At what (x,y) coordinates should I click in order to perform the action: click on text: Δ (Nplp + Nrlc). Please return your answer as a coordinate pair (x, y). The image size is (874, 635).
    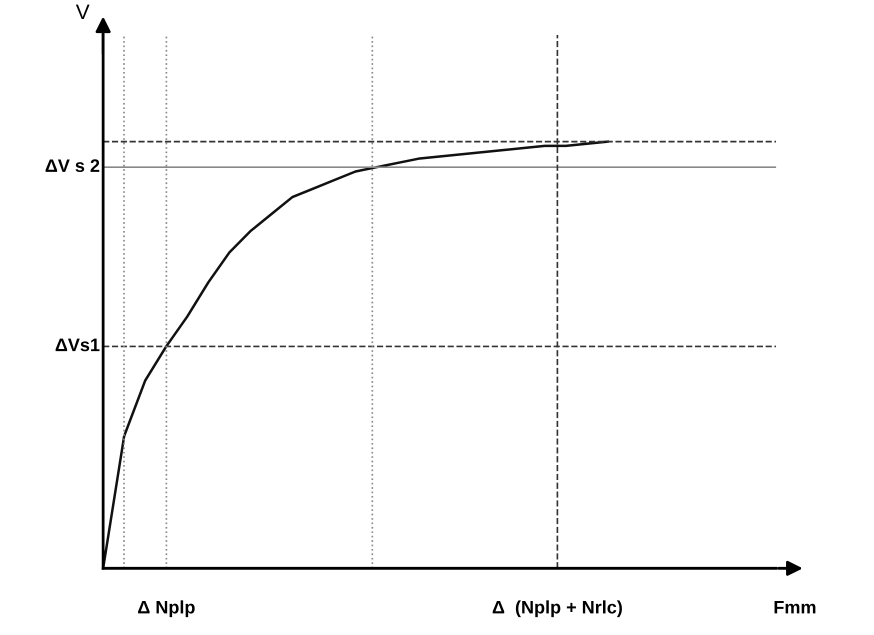
    Looking at the image, I should click on (557, 609).